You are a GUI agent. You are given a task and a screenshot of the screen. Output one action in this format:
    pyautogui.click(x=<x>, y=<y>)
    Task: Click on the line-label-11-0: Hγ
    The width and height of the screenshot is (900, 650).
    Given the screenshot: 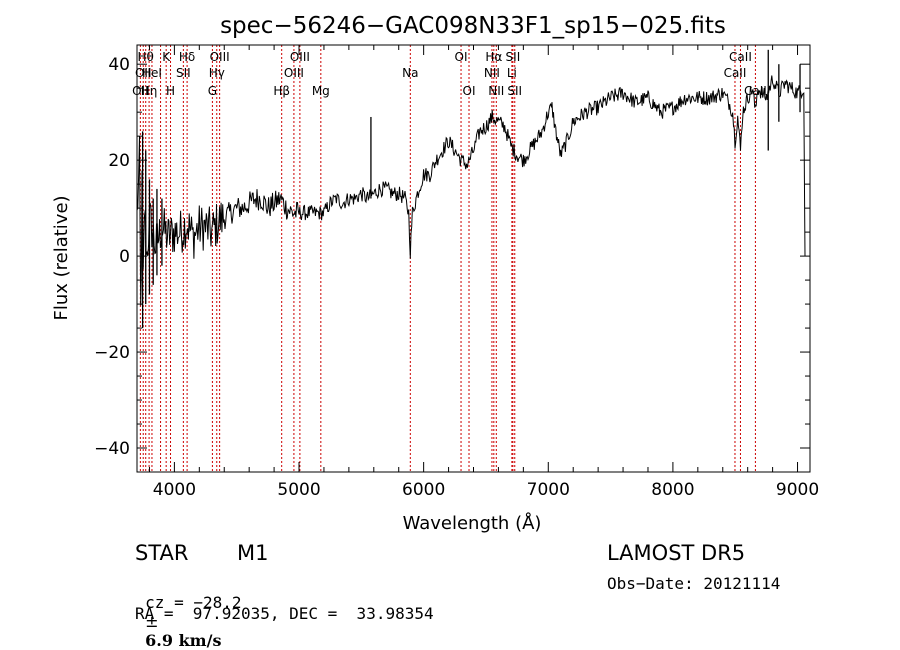 What is the action you would take?
    pyautogui.click(x=217, y=73)
    